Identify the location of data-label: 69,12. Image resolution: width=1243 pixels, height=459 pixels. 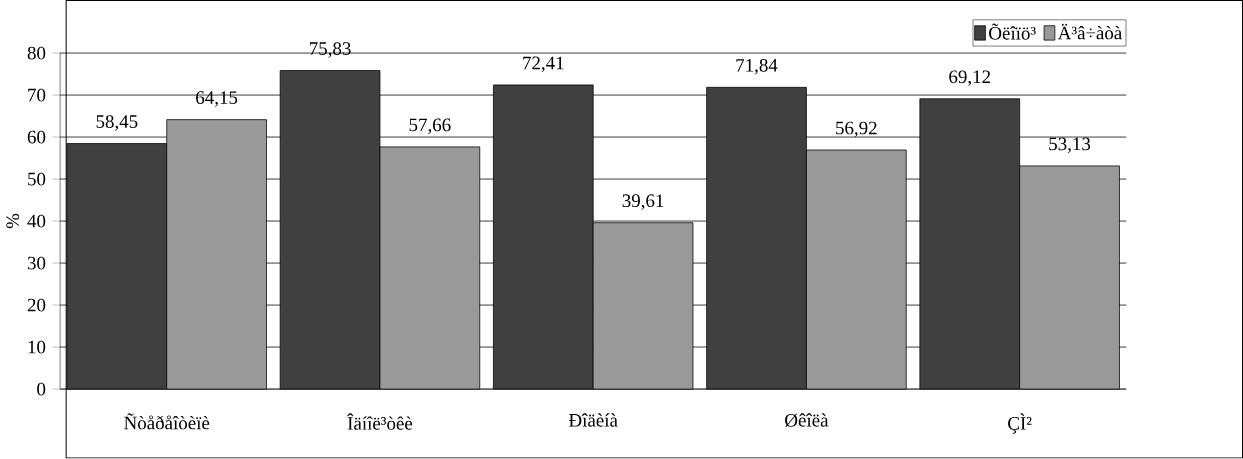
(970, 78).